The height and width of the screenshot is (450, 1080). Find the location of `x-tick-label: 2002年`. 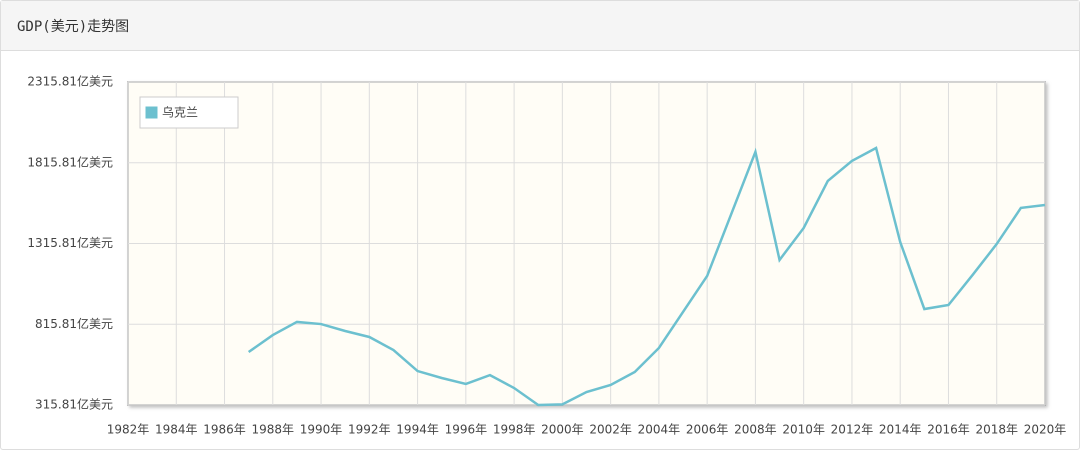

x-tick-label: 2002年 is located at coordinates (610, 430).